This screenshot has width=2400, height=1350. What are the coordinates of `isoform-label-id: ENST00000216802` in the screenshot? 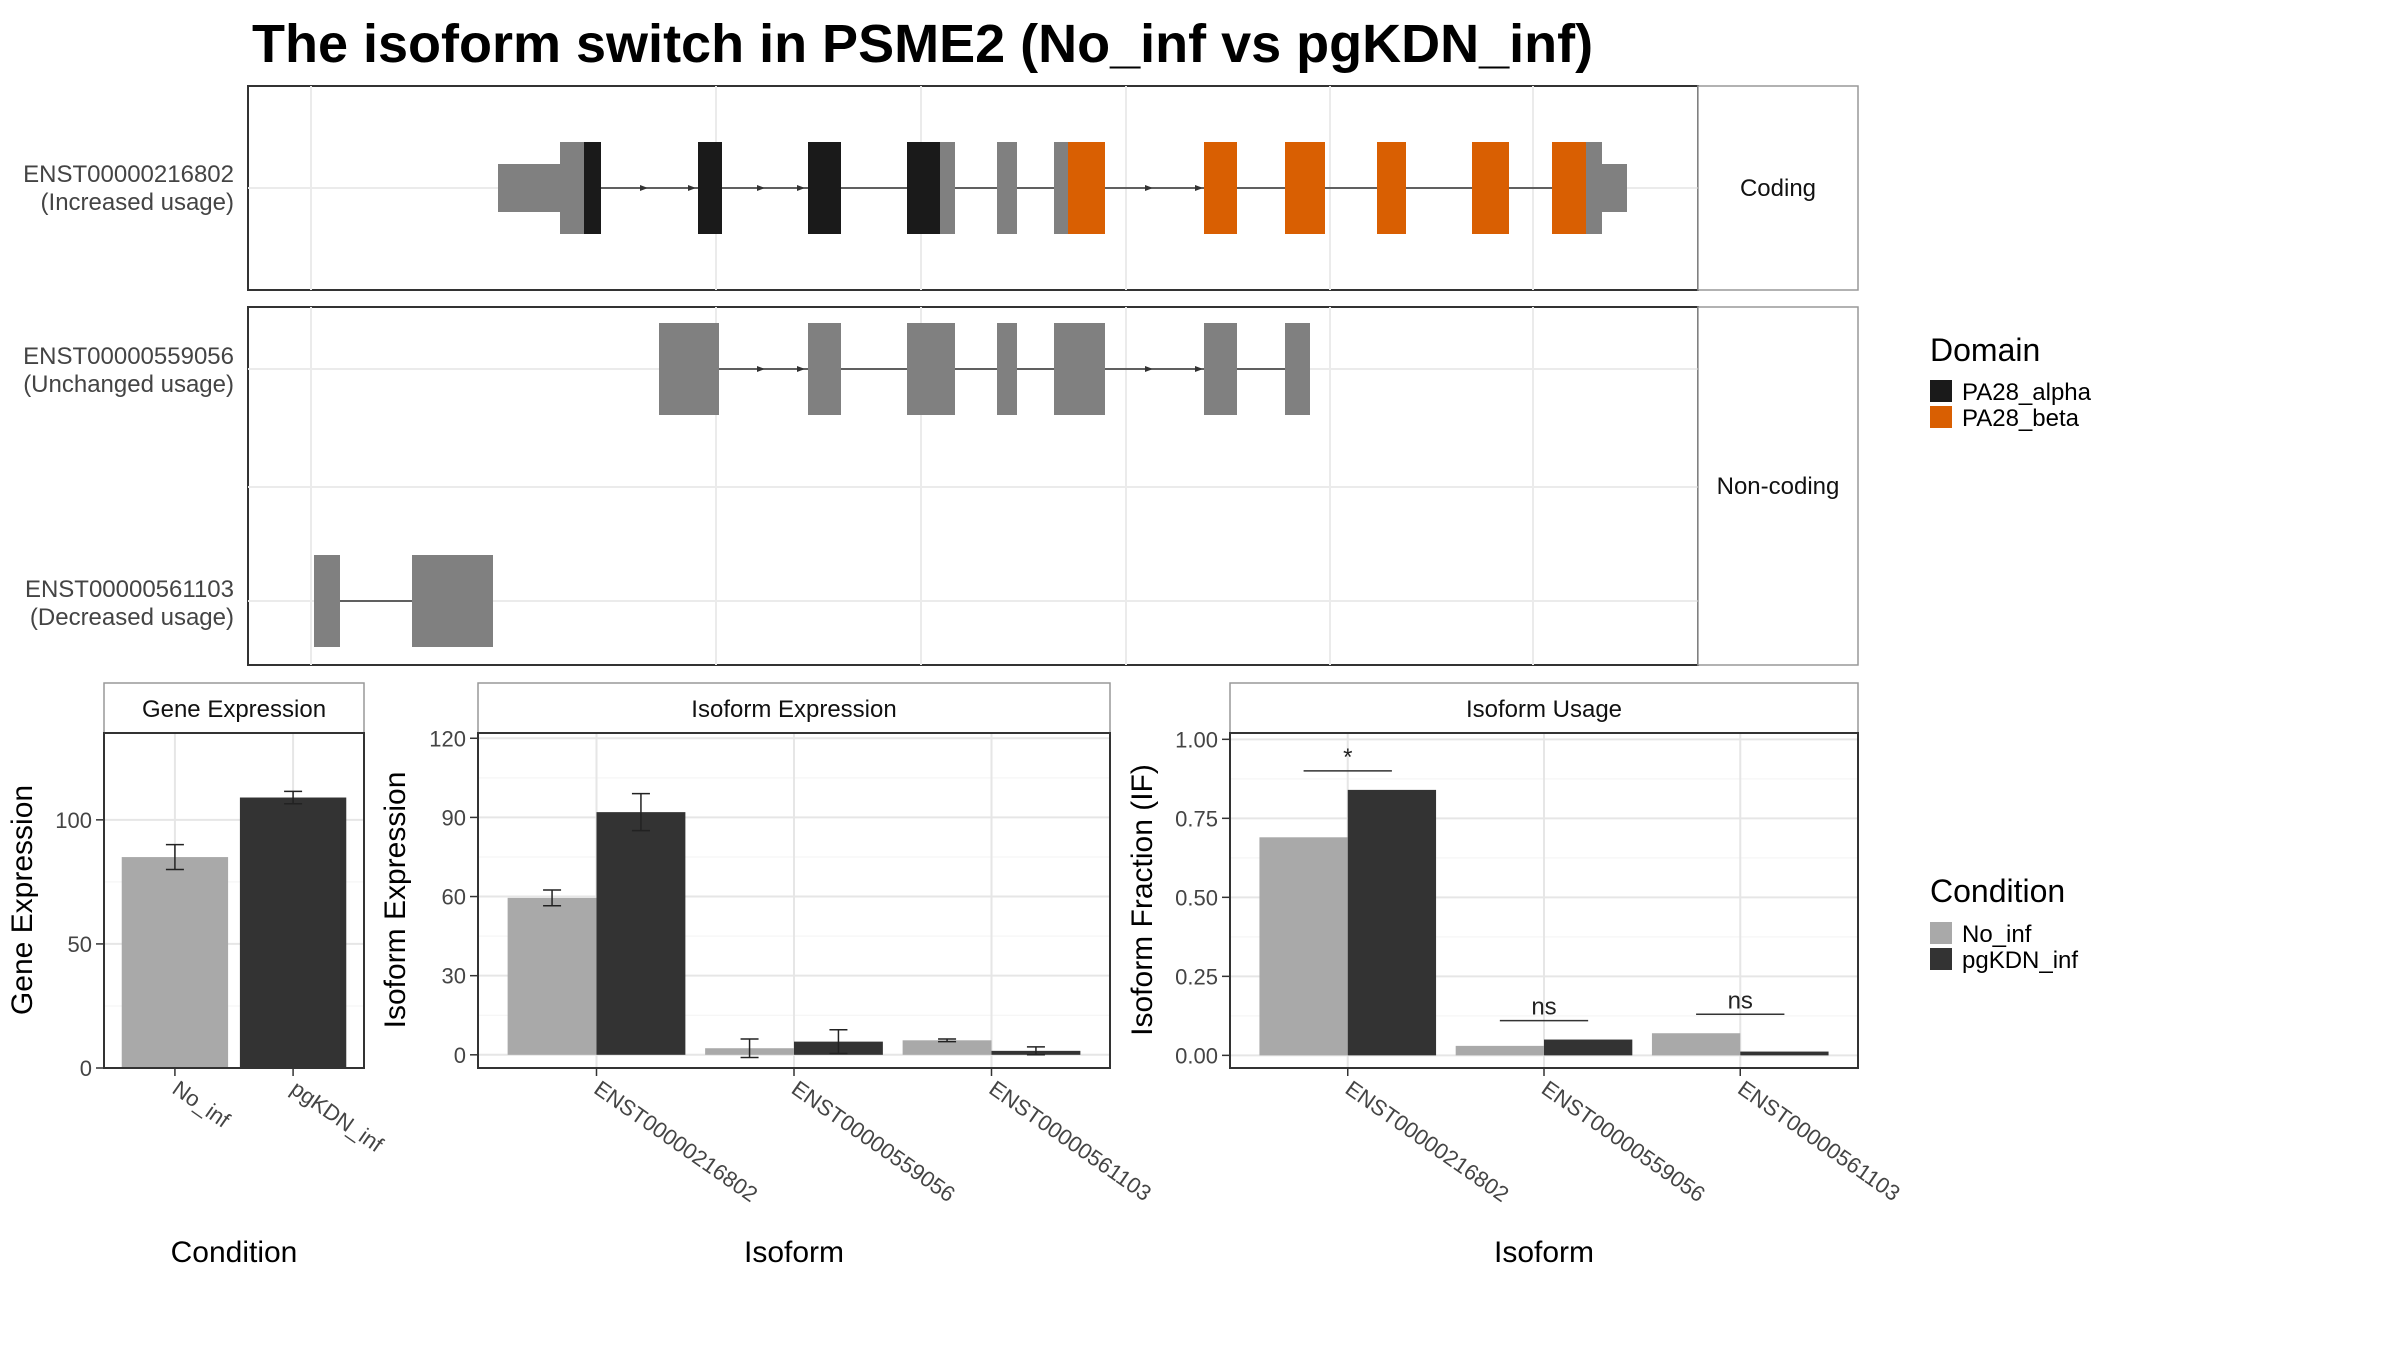 It's located at (128, 174).